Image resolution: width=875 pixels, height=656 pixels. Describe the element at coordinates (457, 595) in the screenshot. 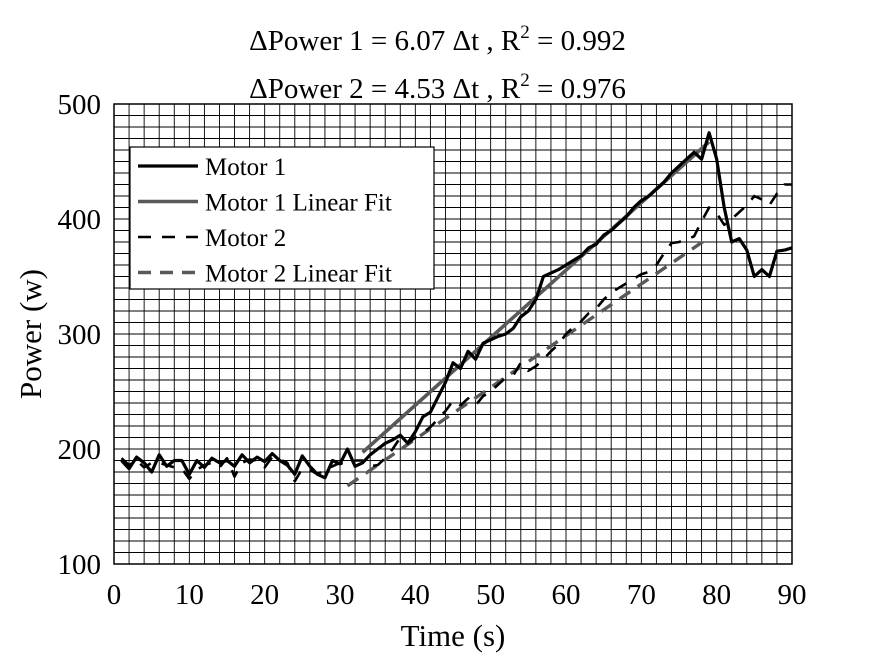

I see `x-axis-ticks: 0 10 20 30 40 50 60 70 80 90` at that location.